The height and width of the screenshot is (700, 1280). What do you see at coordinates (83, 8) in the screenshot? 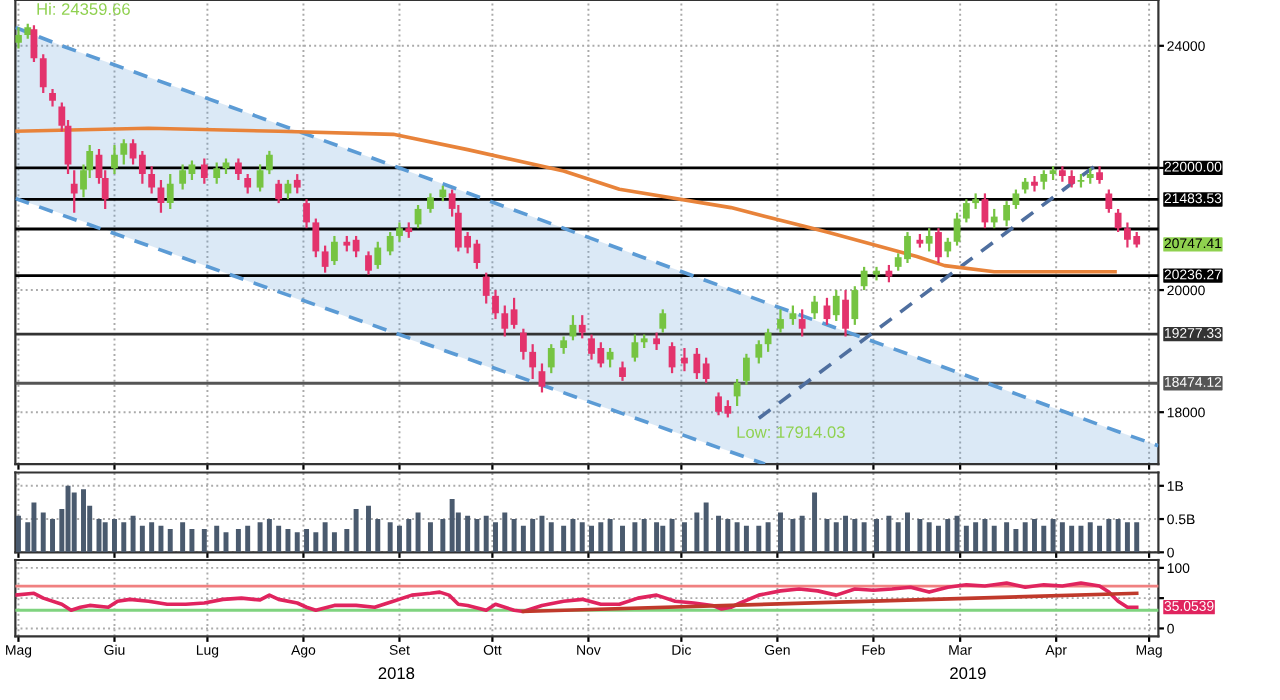
I see `annotation: Hi: 24359.66` at bounding box center [83, 8].